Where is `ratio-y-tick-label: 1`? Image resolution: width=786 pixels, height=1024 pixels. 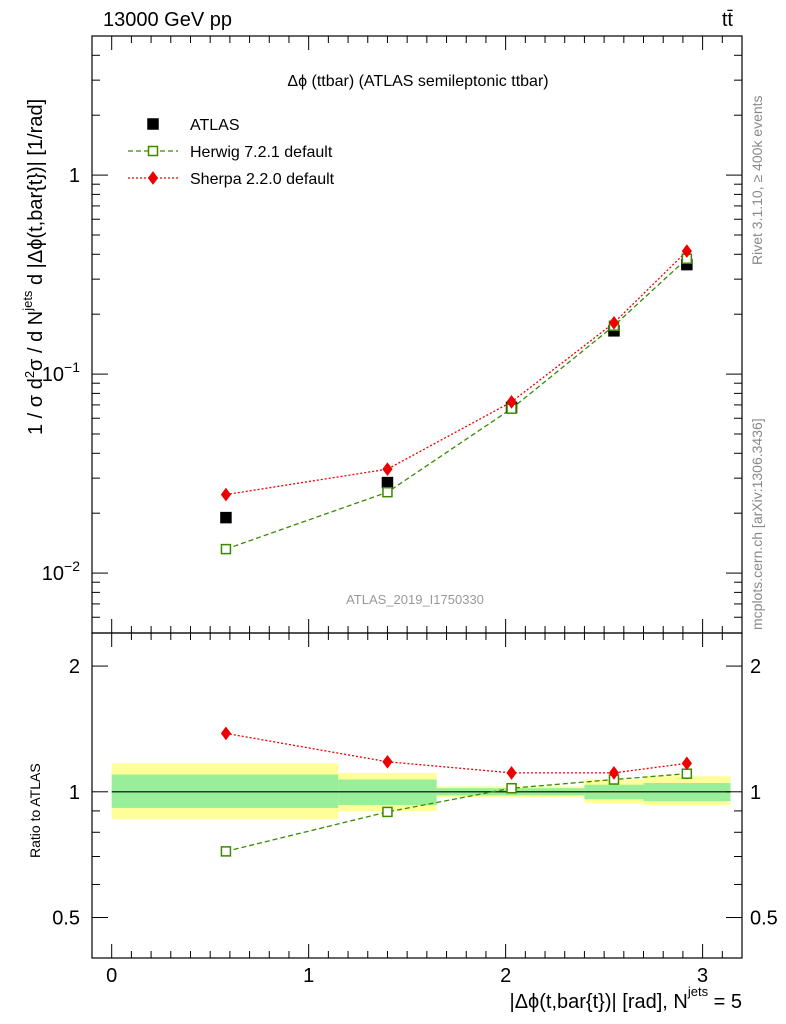
ratio-y-tick-label: 1 is located at coordinates (74, 793).